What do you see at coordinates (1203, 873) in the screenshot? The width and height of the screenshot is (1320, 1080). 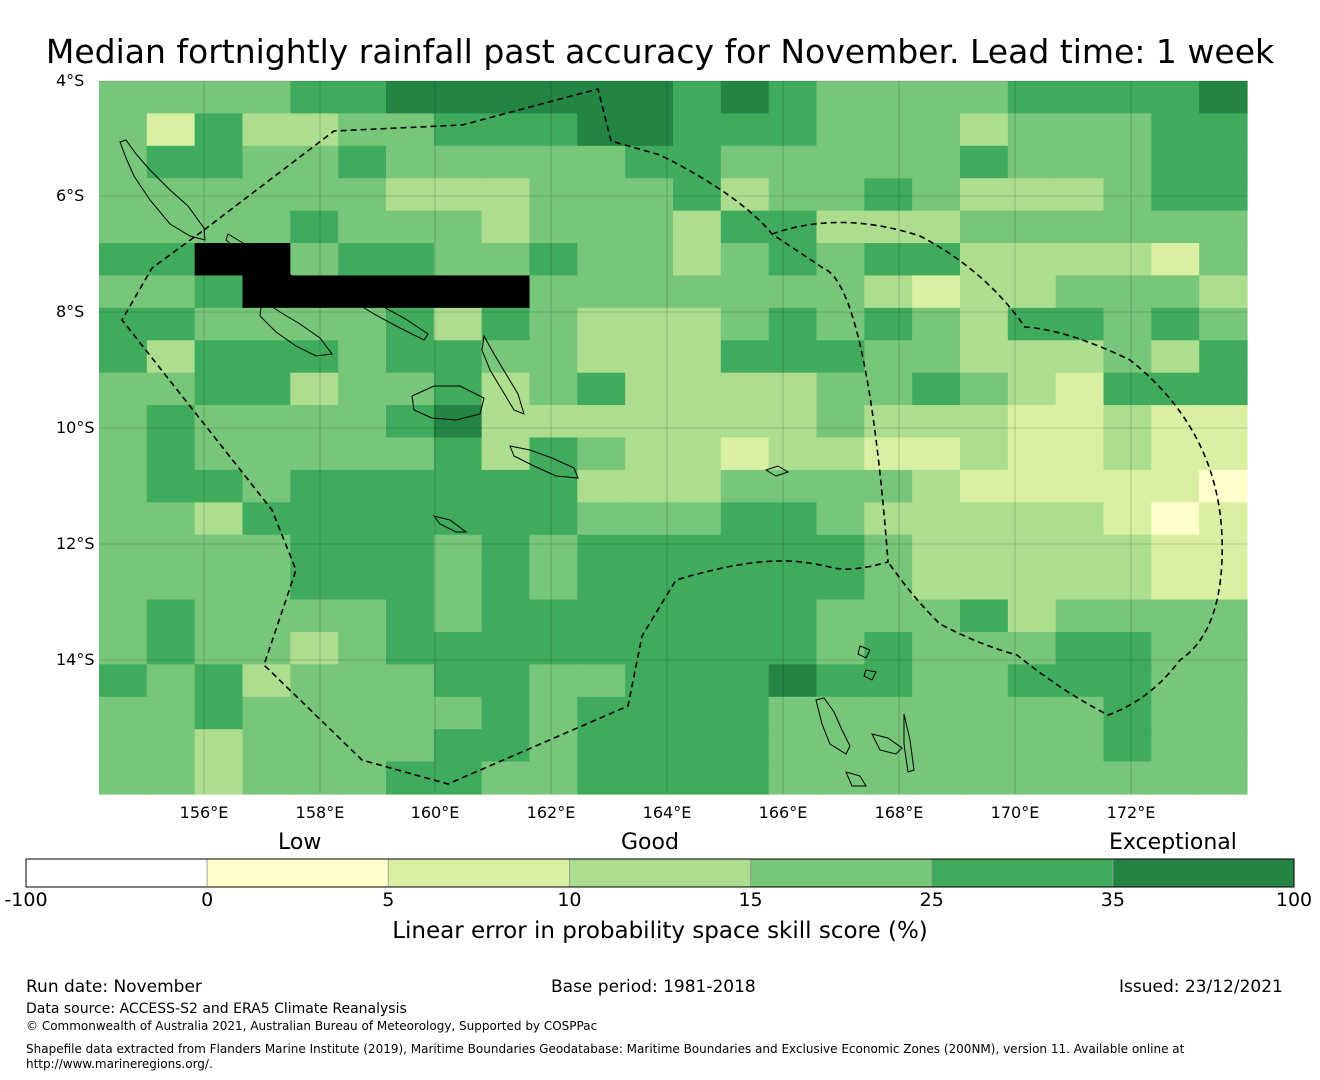 I see `colorbar-segment` at bounding box center [1203, 873].